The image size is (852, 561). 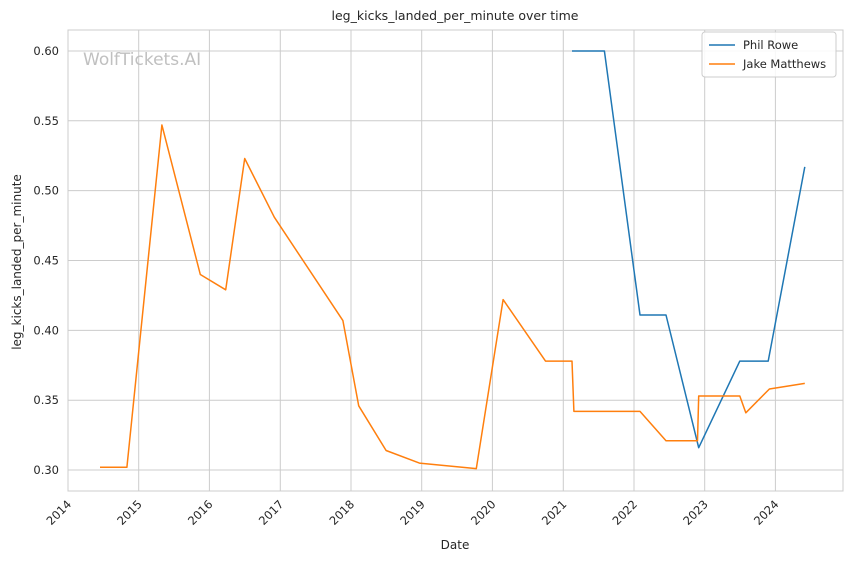 What do you see at coordinates (46, 121) in the screenshot?
I see `y-tick-label: 0.55` at bounding box center [46, 121].